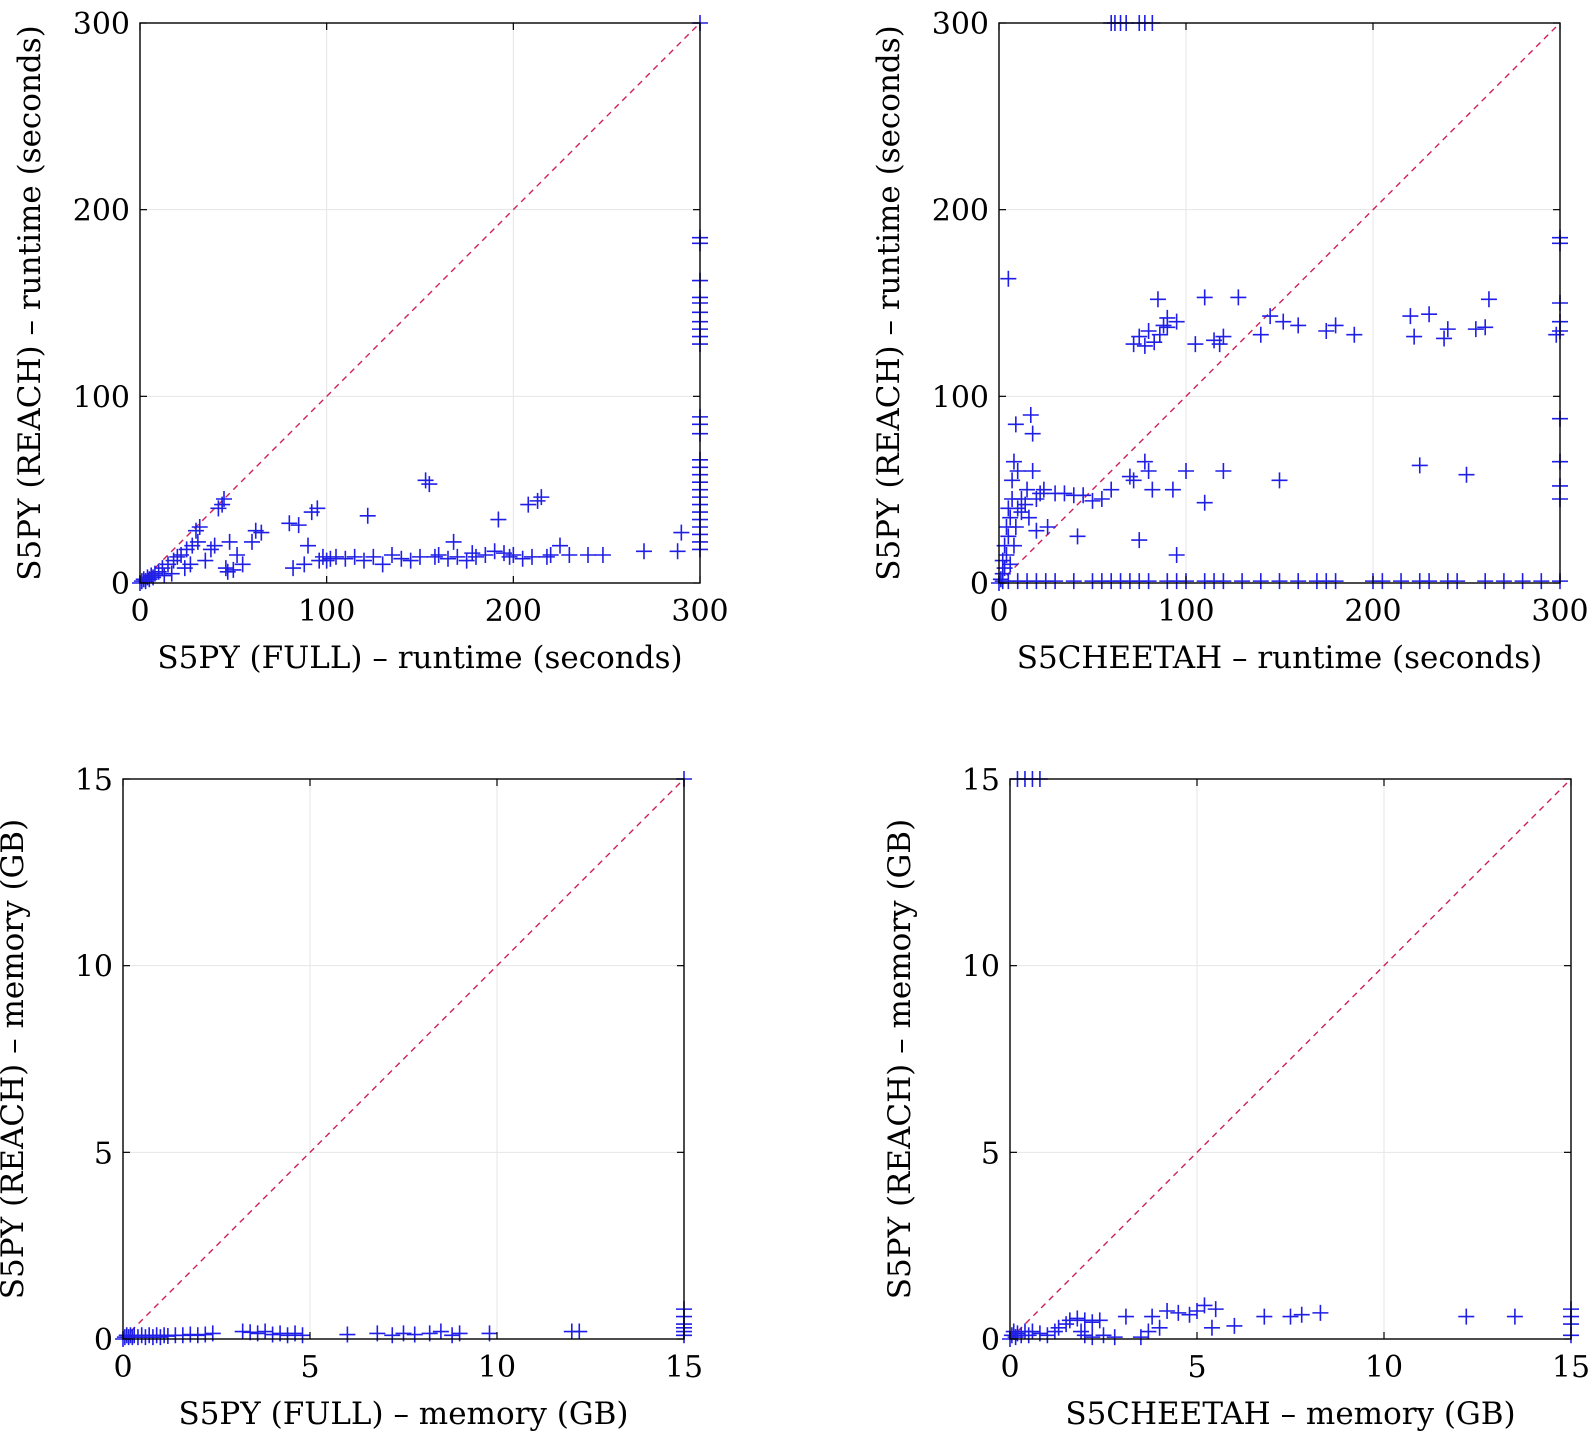 The height and width of the screenshot is (1454, 1595). What do you see at coordinates (1280, 658) in the screenshot?
I see `x-axis-label: S5CHEETAH – runtime (seconds)` at bounding box center [1280, 658].